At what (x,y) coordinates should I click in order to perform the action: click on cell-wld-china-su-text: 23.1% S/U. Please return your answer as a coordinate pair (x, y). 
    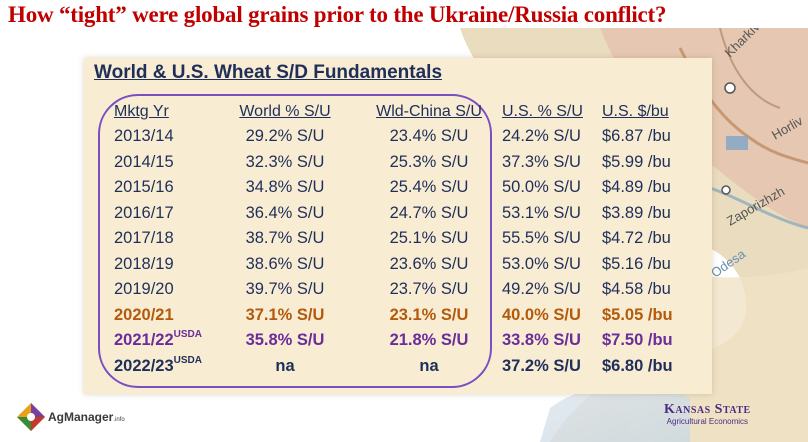
    Looking at the image, I should click on (429, 314).